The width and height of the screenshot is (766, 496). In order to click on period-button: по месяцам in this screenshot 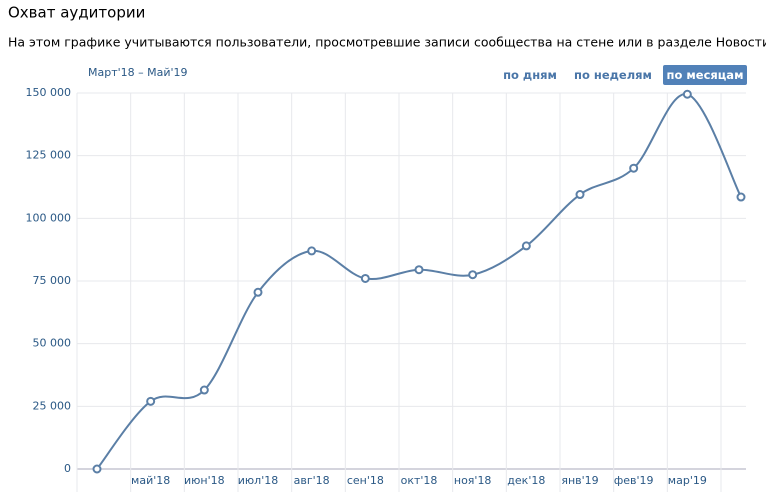, I will do `click(705, 75)`.